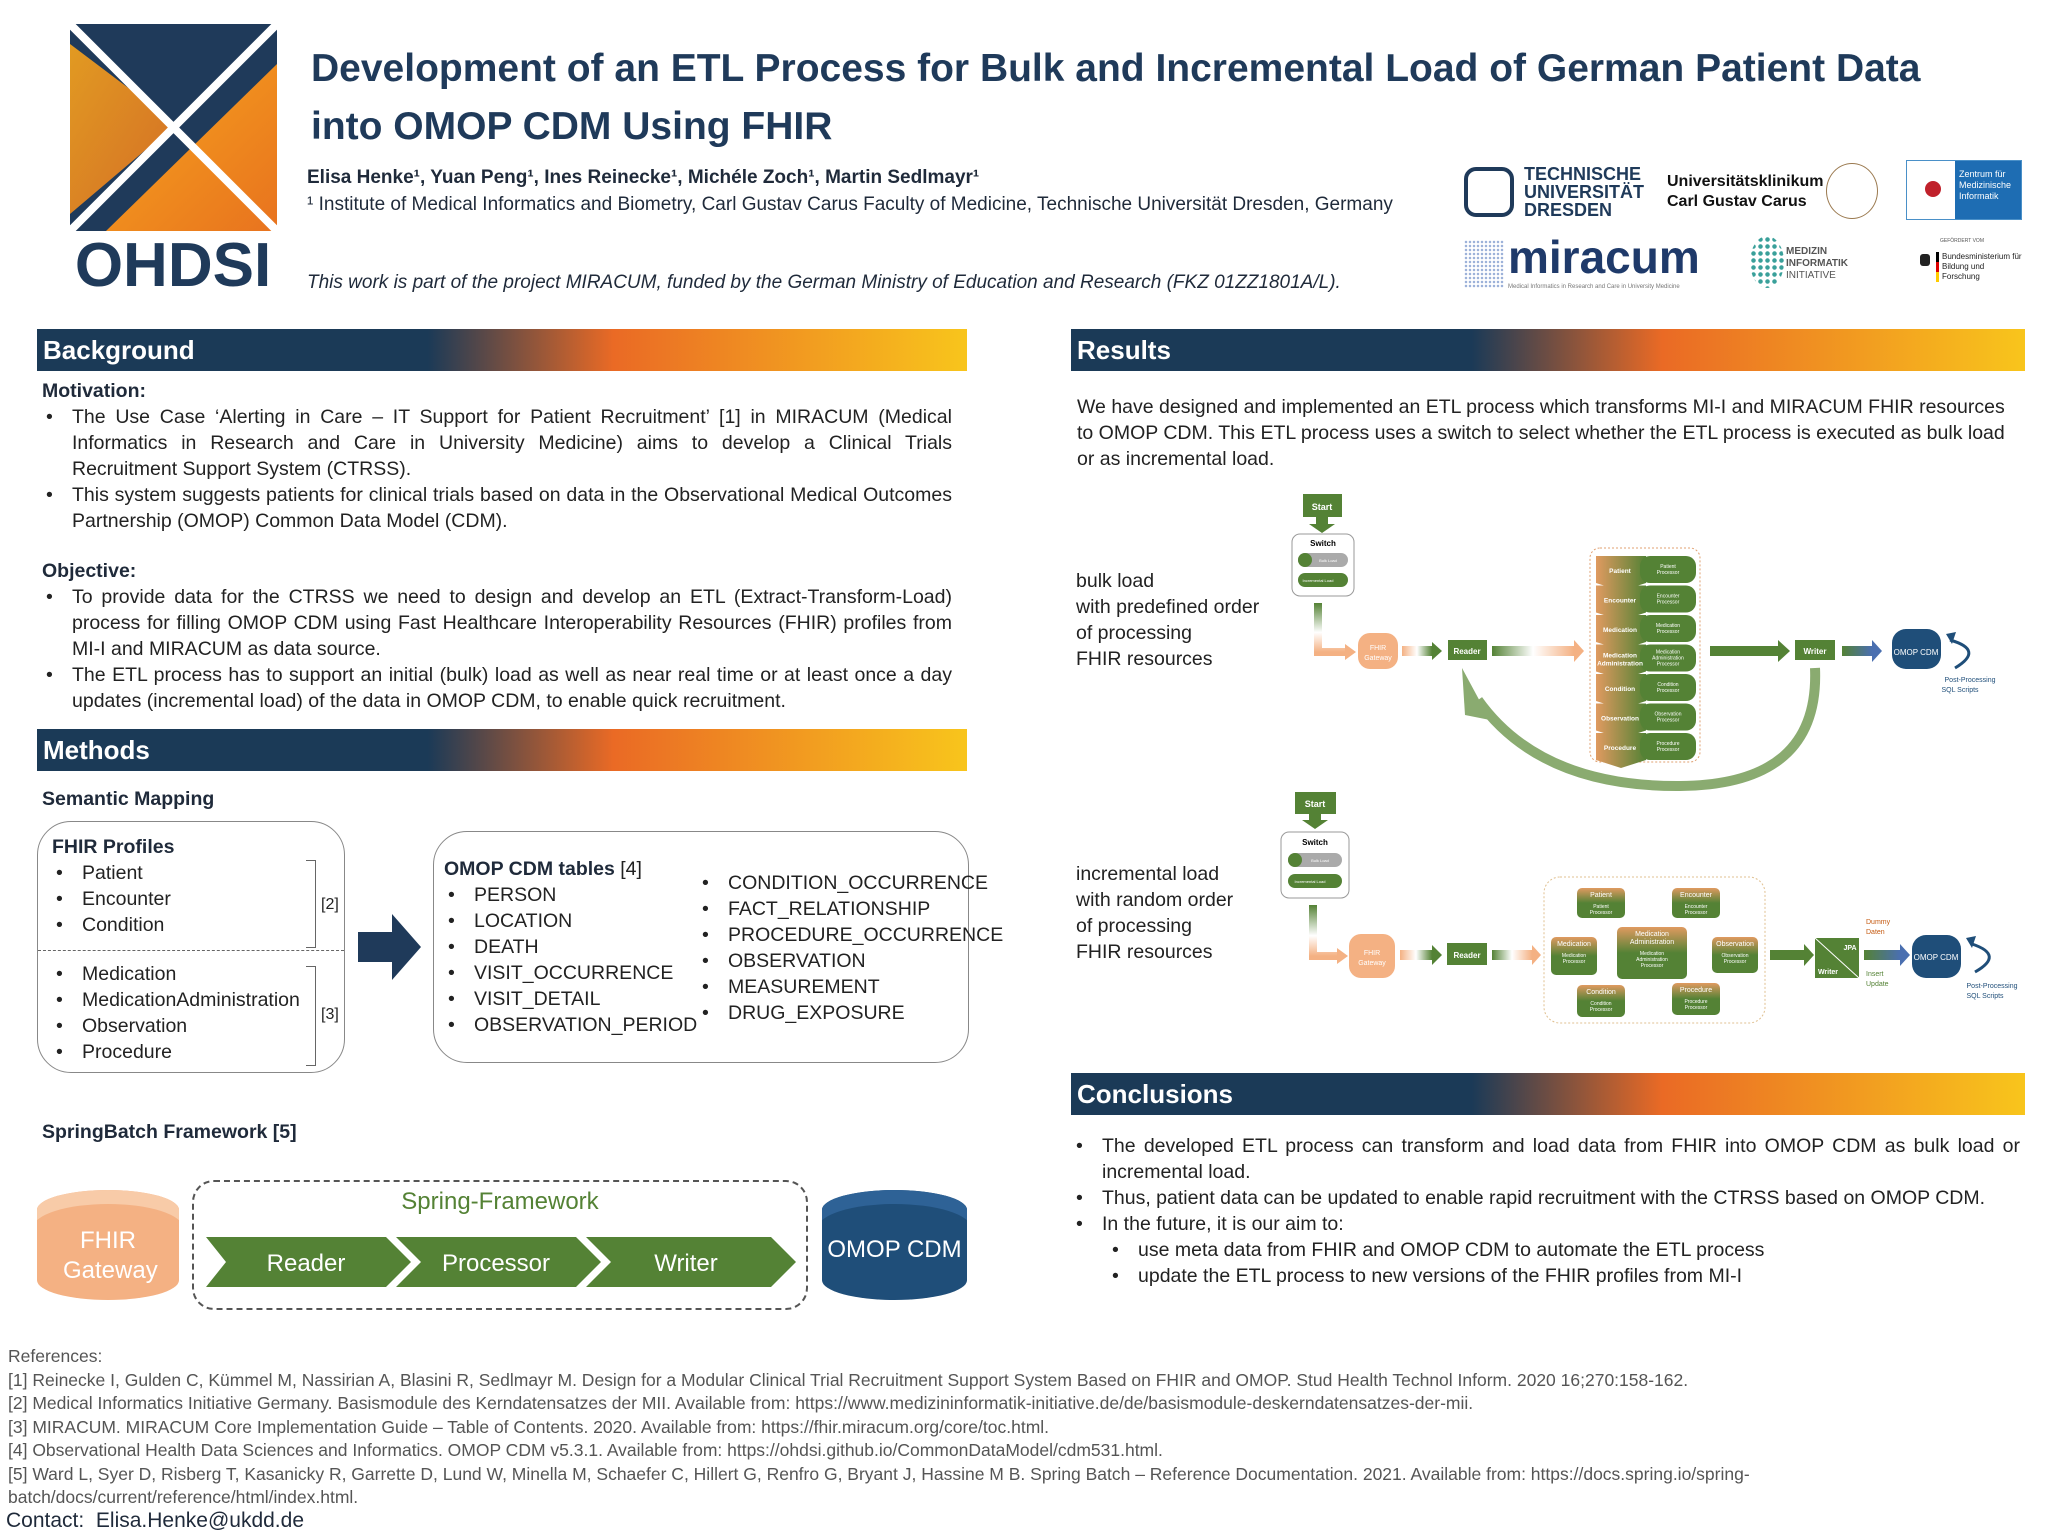 This screenshot has height=1536, width=2048. What do you see at coordinates (1745, 191) in the screenshot?
I see `ukd-logo: Universitätsklinikum Carl Gustav Carus` at bounding box center [1745, 191].